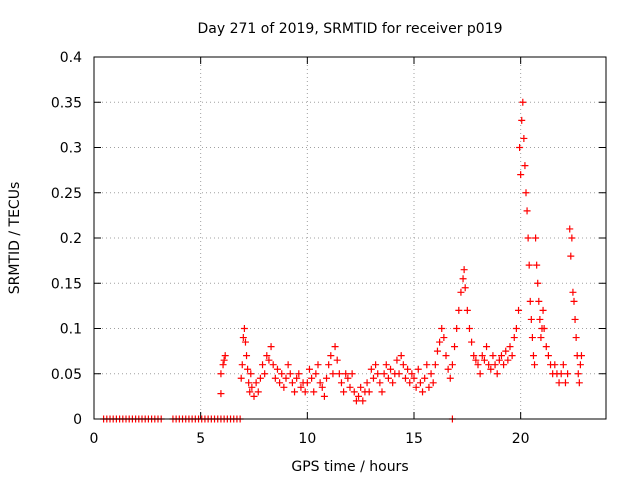 Image resolution: width=640 pixels, height=480 pixels. Describe the element at coordinates (71, 239) in the screenshot. I see `y-tick-label: 0.2` at that location.